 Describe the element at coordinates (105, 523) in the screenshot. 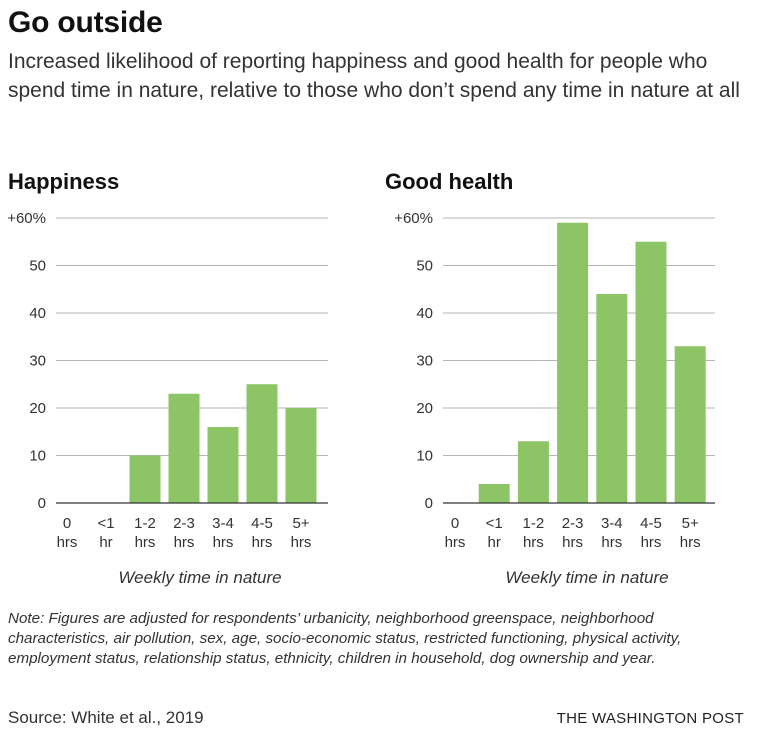

I see `happiness-xtick-label: <1` at that location.